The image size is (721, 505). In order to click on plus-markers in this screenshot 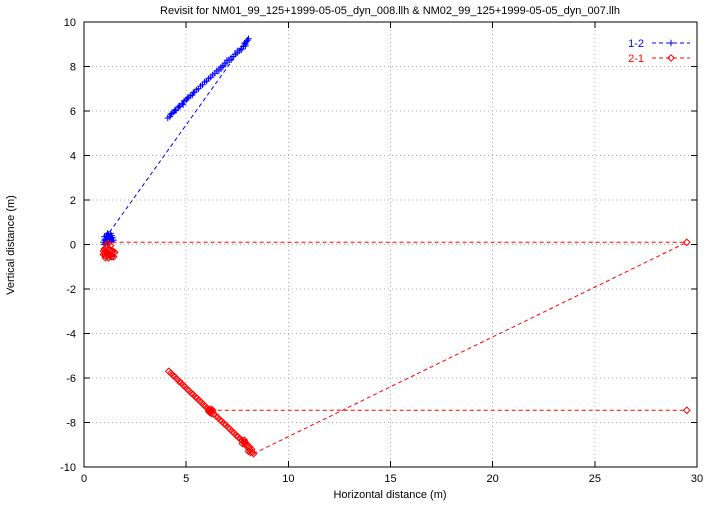, I will do `click(176, 147)`.